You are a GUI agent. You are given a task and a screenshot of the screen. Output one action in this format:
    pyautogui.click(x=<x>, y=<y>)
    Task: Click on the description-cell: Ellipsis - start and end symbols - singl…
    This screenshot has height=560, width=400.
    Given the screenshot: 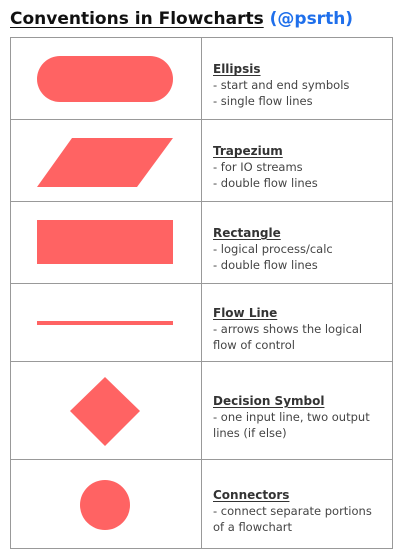 What is the action you would take?
    pyautogui.click(x=297, y=78)
    